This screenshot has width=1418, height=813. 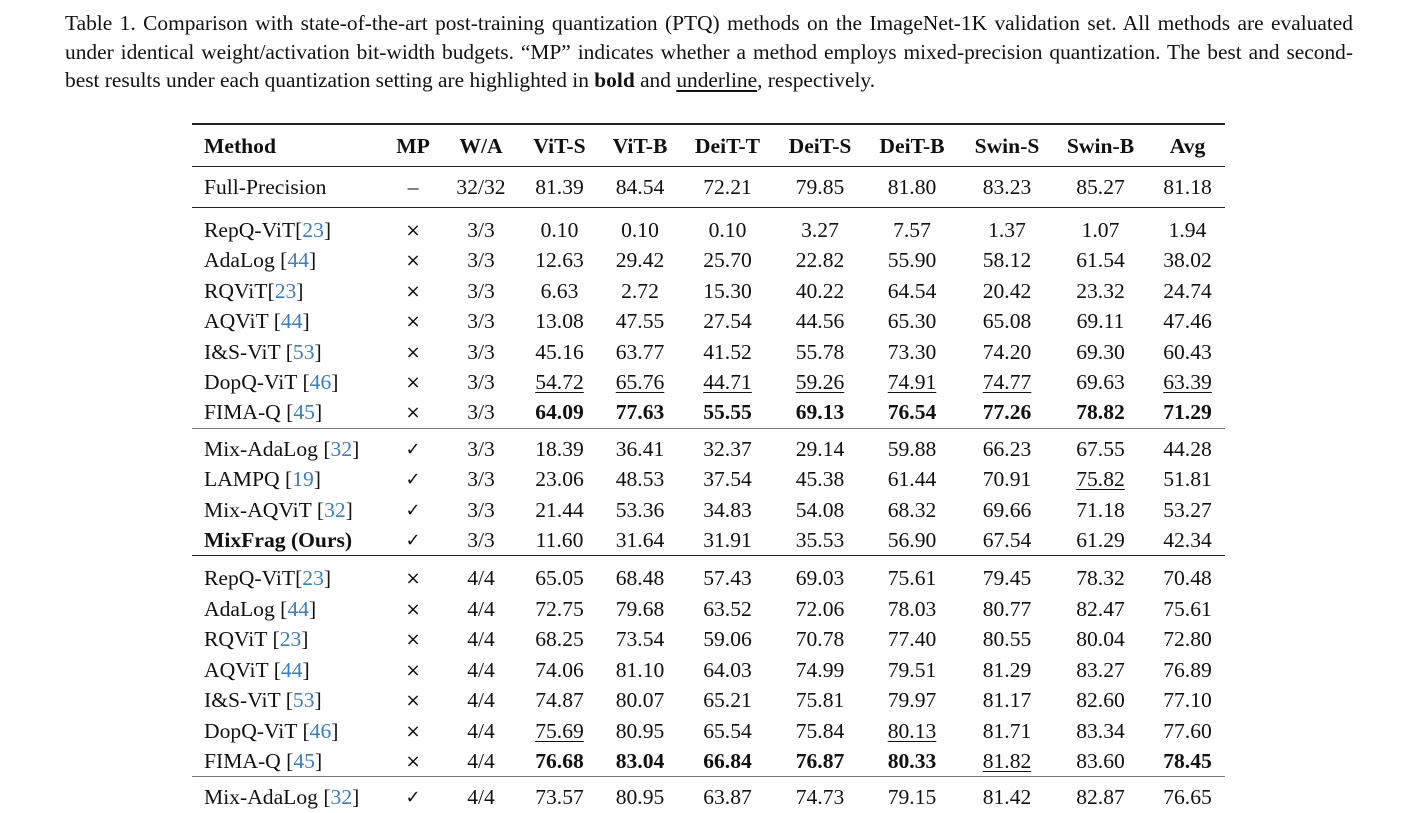 I want to click on value-cell: 81.42, so click(x=1007, y=795).